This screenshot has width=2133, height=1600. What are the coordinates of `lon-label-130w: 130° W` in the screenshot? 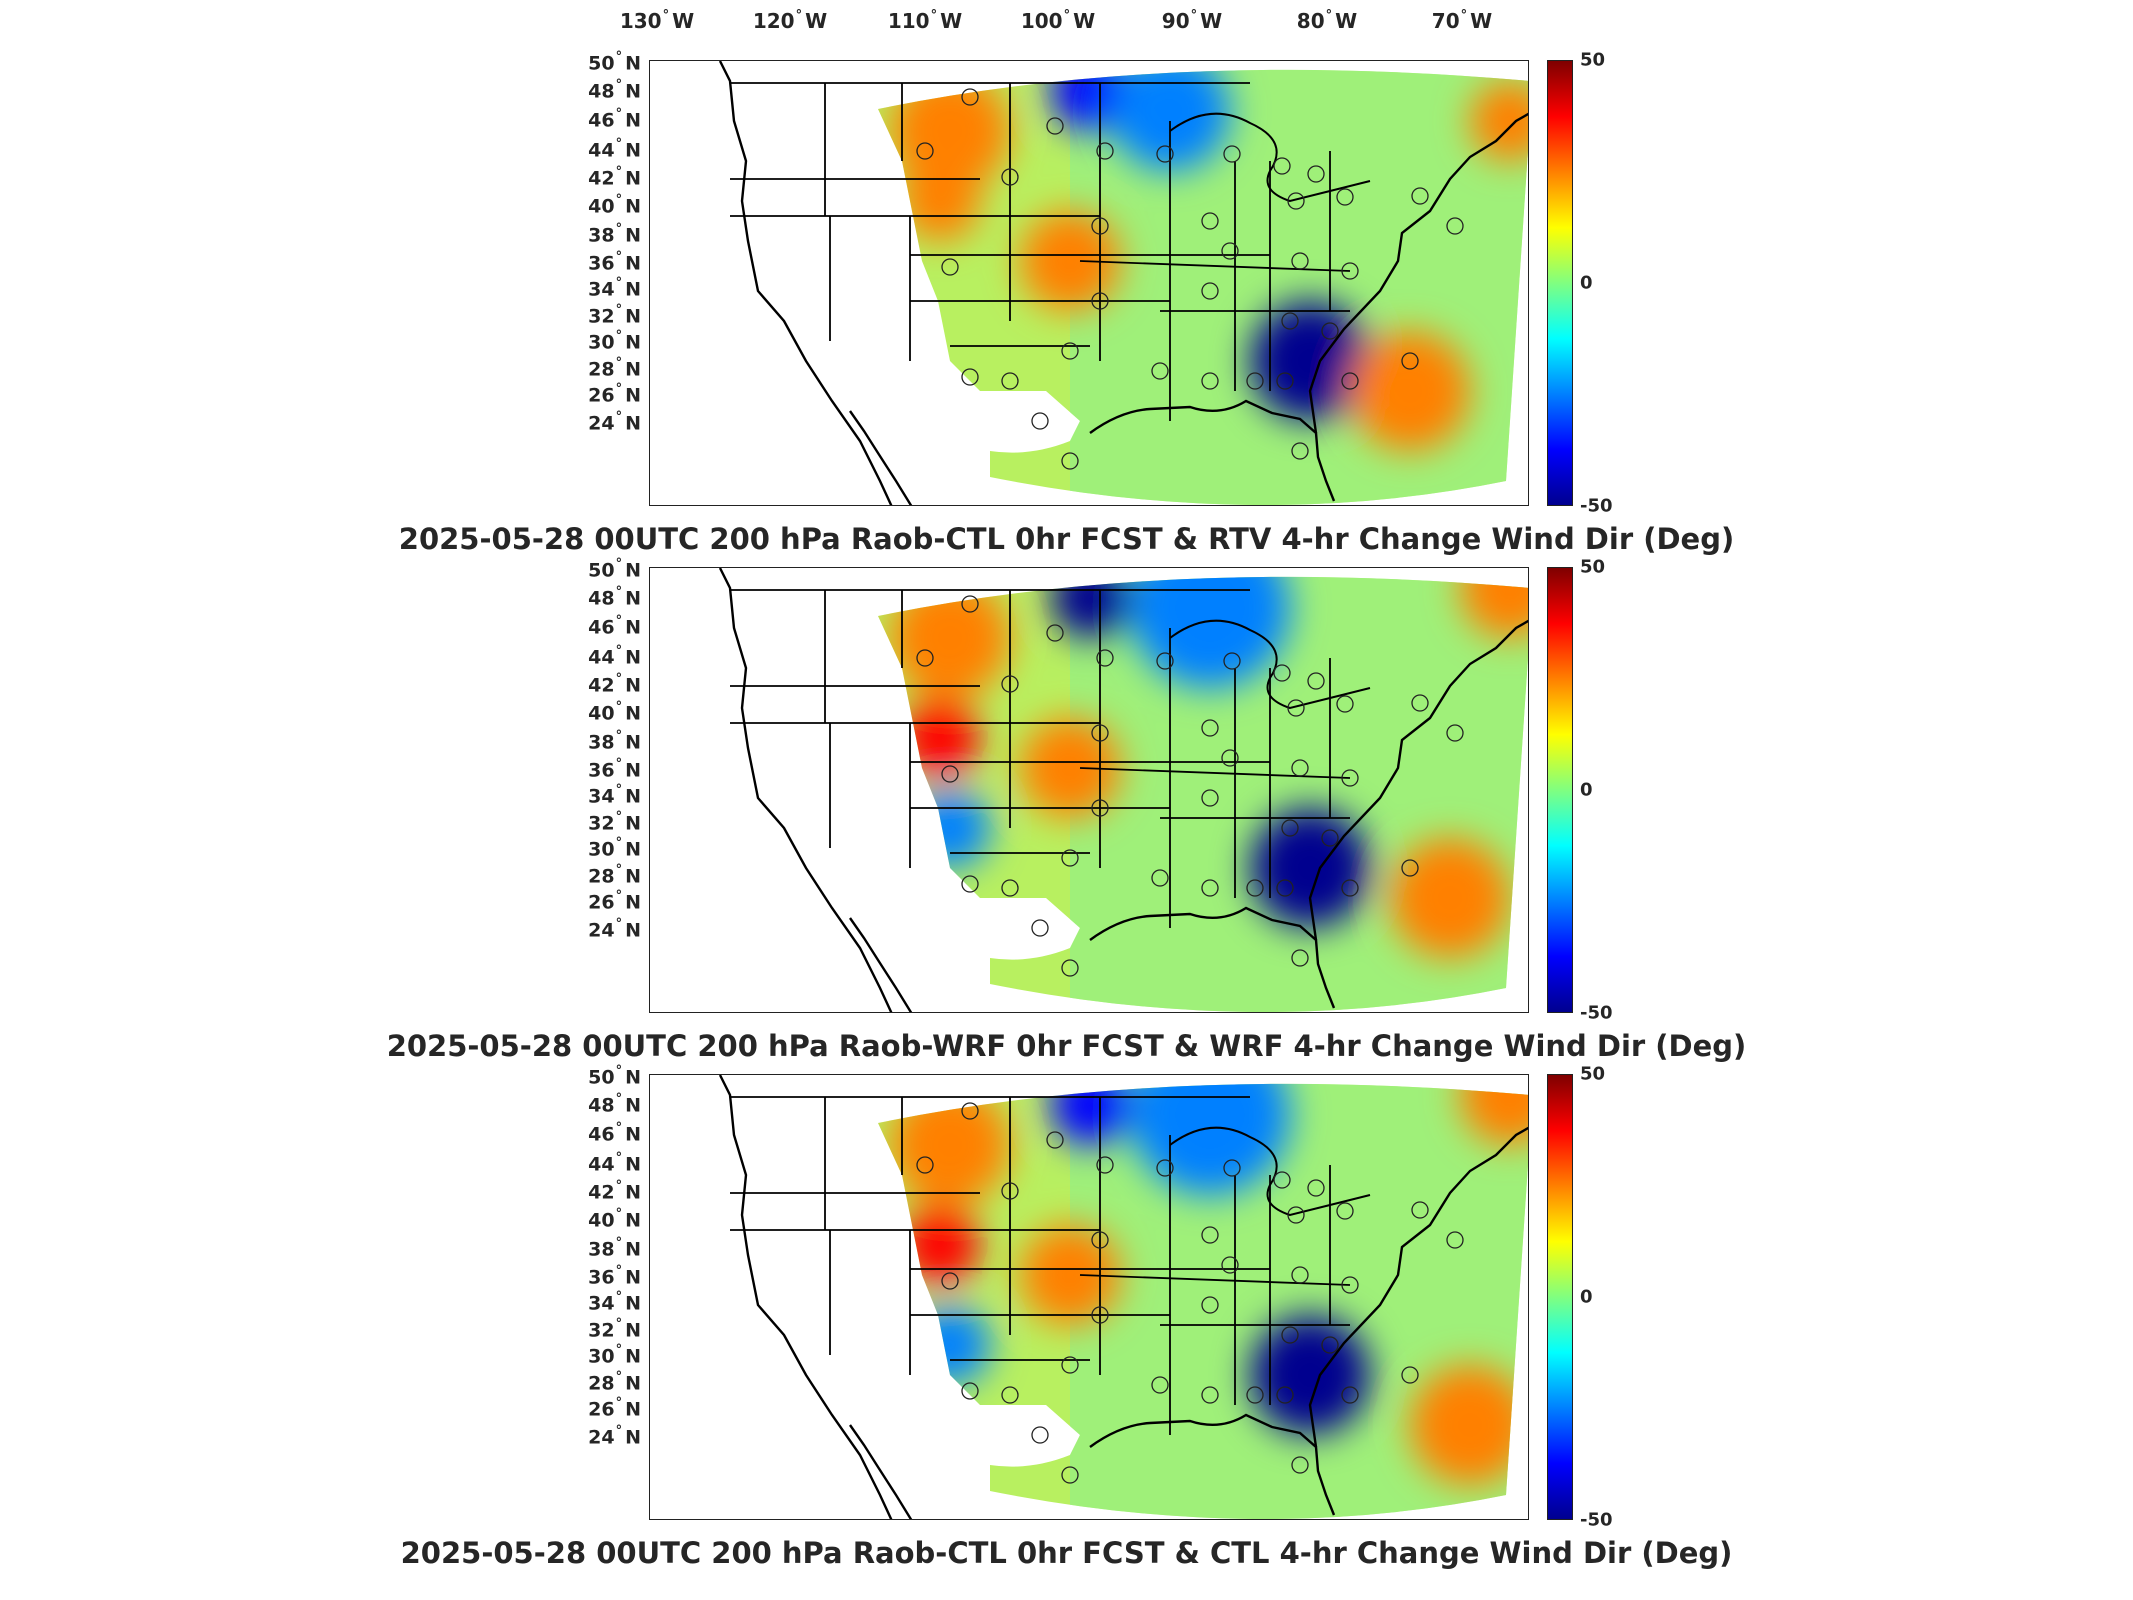 It's located at (657, 20).